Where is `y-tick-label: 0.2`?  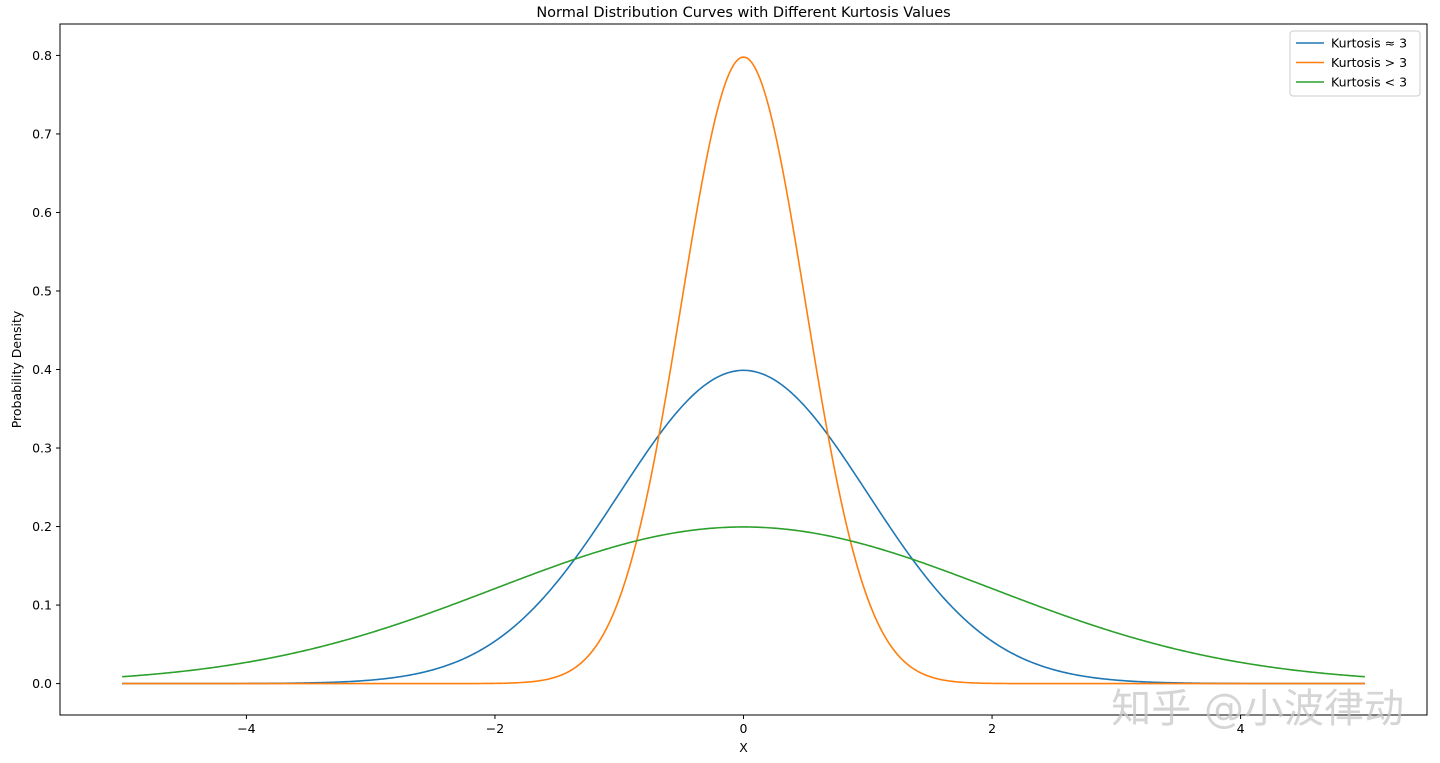
y-tick-label: 0.2 is located at coordinates (42, 526).